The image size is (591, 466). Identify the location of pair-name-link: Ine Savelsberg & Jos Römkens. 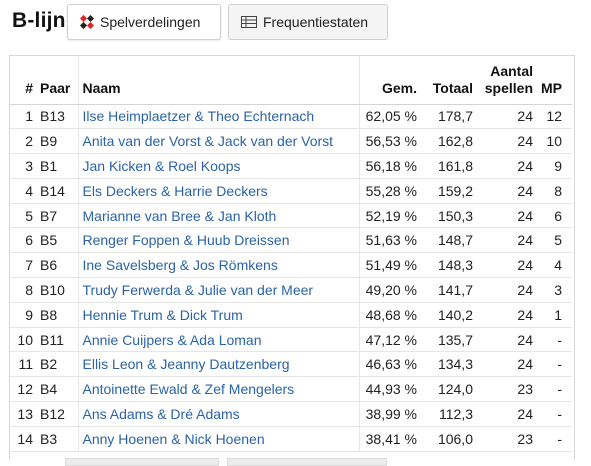
(180, 265).